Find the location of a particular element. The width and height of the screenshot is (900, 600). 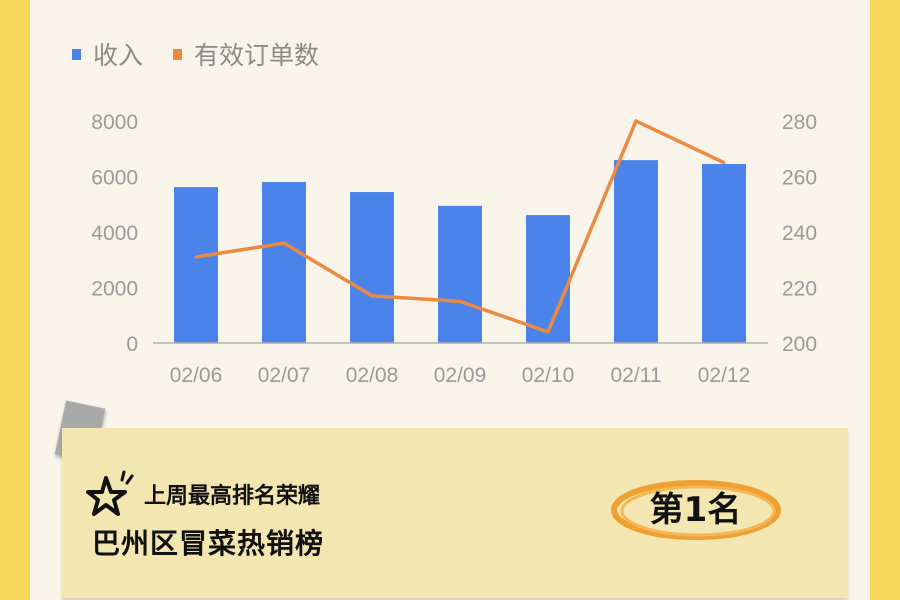

rank-text: 第1名 is located at coordinates (695, 510).